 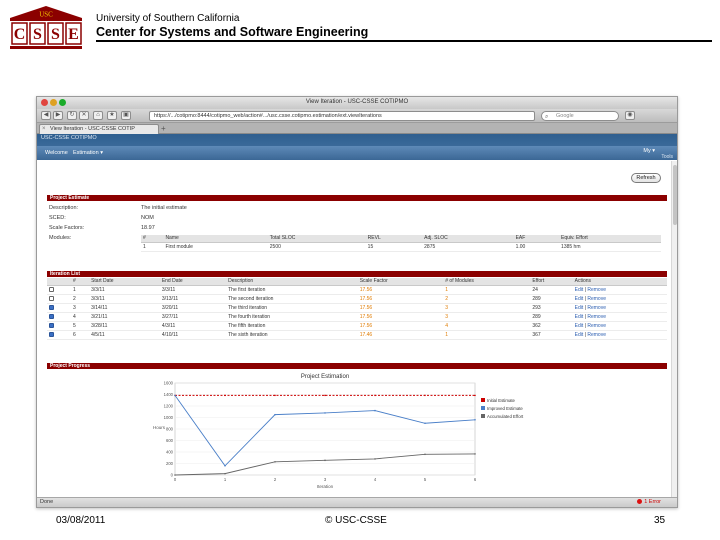 What do you see at coordinates (84, 115) in the screenshot?
I see `stop-icon: ✕` at bounding box center [84, 115].